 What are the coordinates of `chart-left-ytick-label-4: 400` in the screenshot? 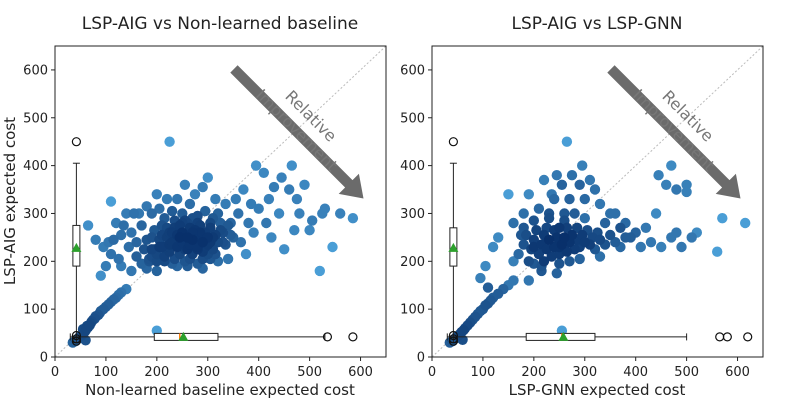 It's located at (35, 166).